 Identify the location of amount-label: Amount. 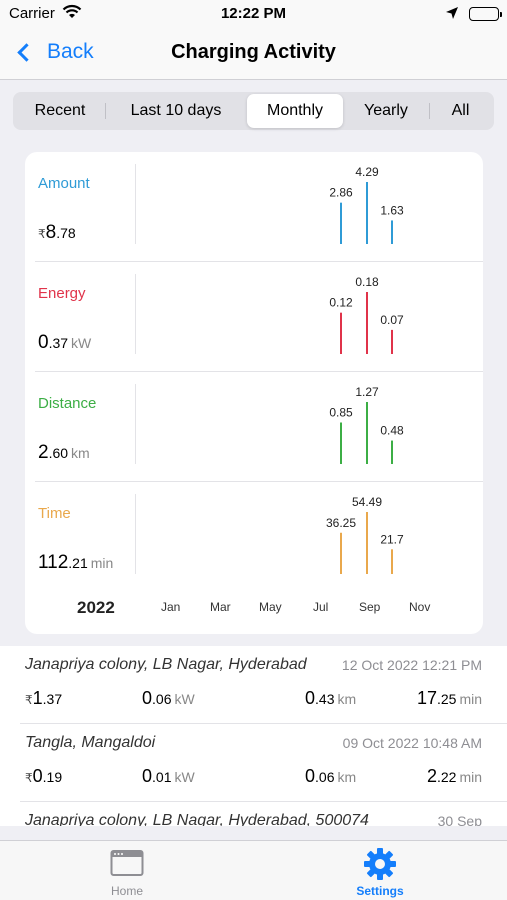
(64, 183).